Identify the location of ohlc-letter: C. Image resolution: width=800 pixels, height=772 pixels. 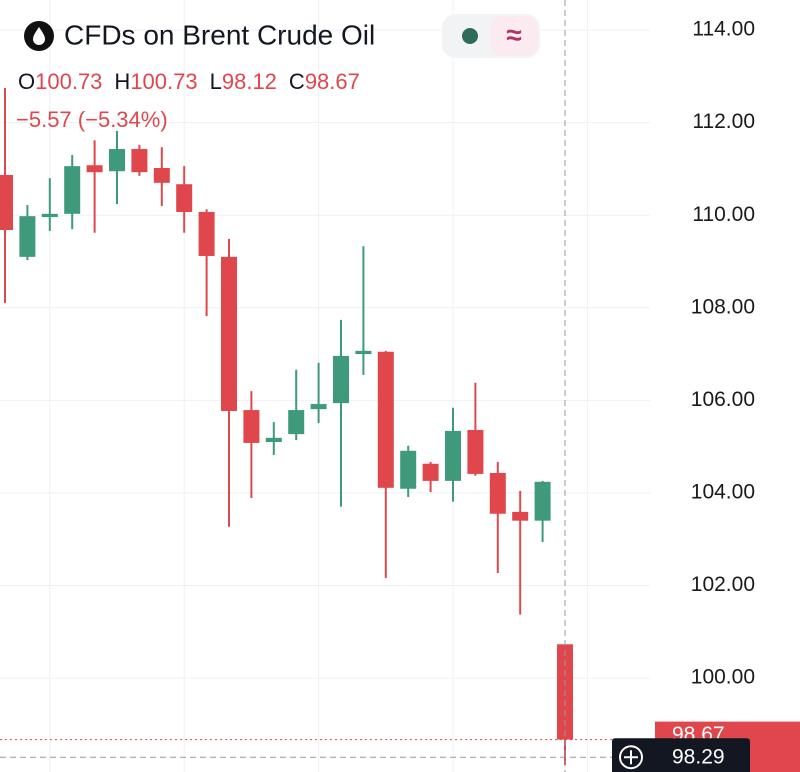
(297, 81).